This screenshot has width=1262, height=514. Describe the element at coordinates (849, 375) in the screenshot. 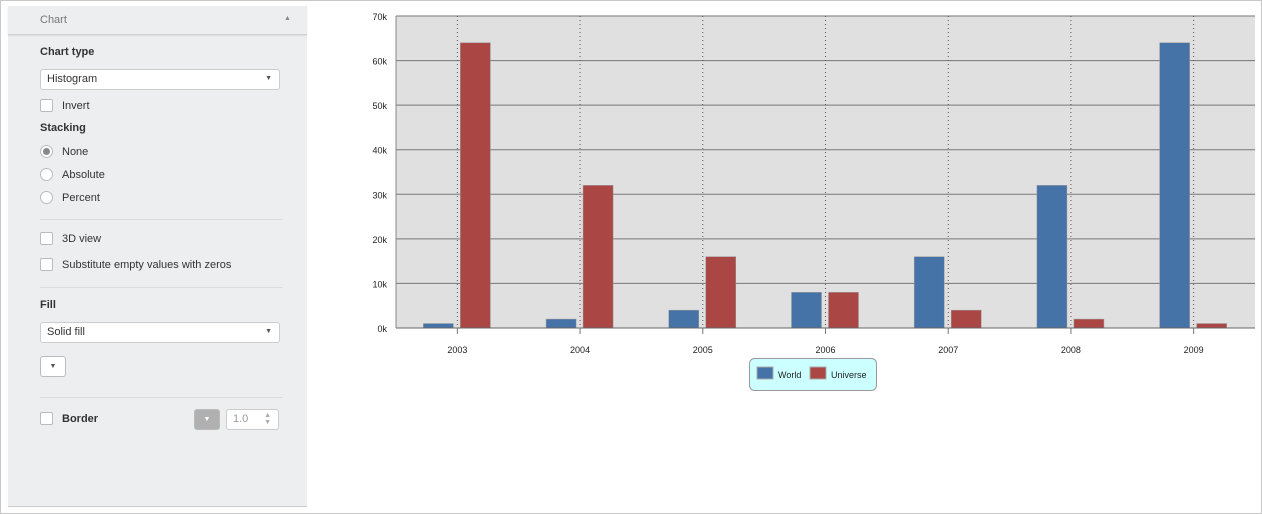

I see `legend-label: Universe` at that location.